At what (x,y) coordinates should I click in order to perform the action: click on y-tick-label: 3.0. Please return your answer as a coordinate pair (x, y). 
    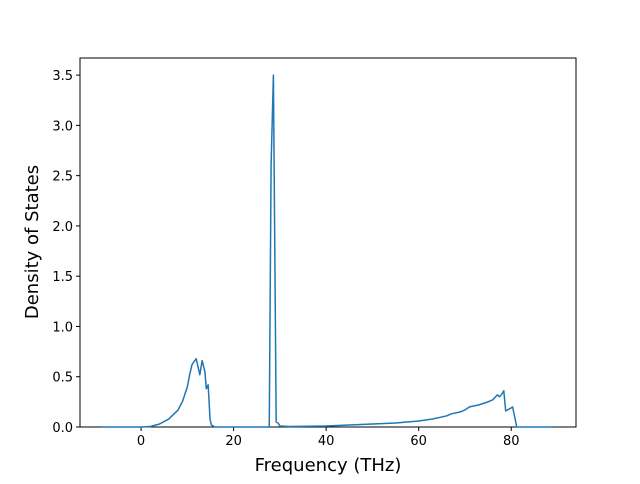
    Looking at the image, I should click on (62, 126).